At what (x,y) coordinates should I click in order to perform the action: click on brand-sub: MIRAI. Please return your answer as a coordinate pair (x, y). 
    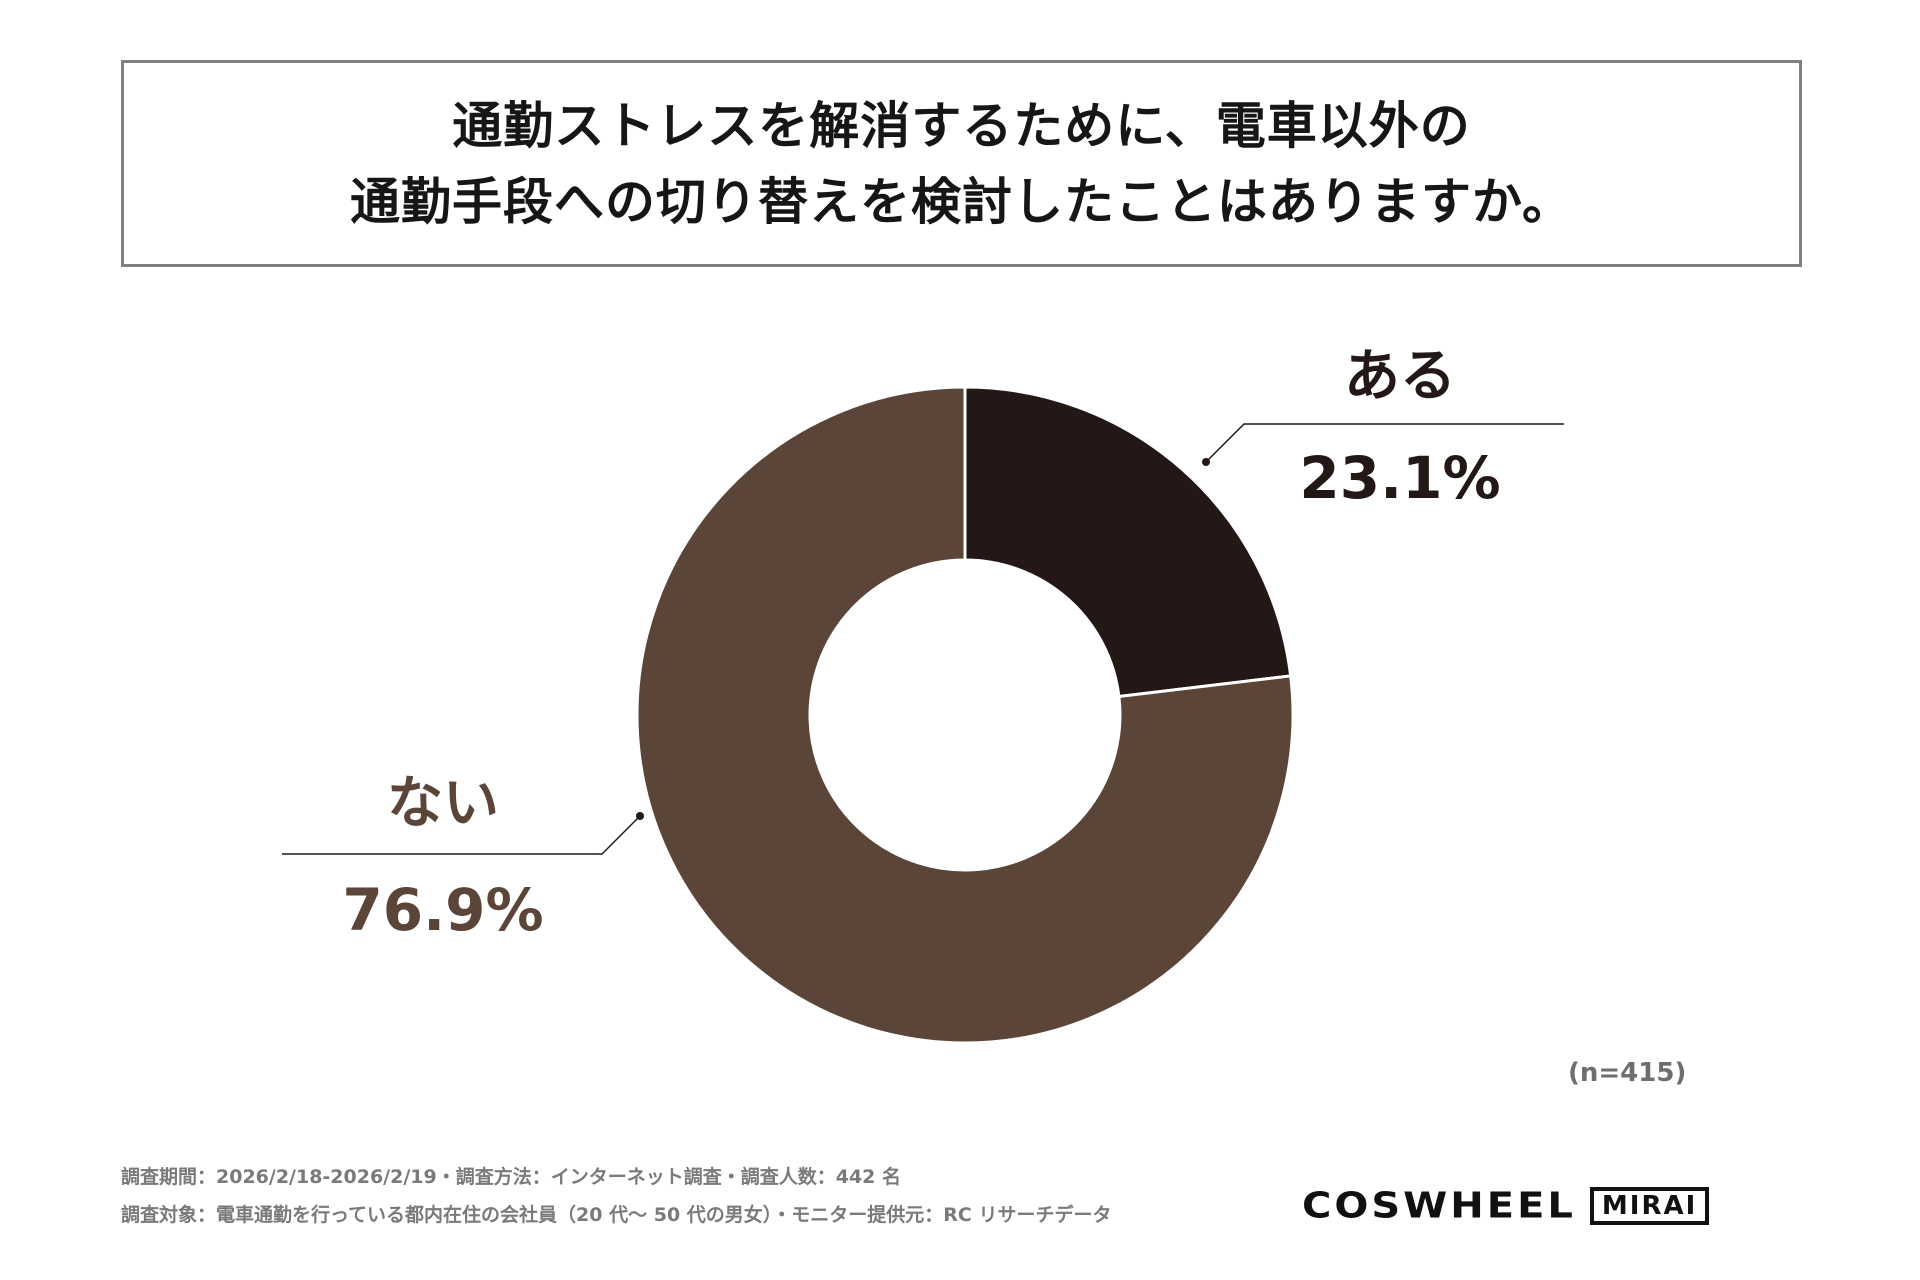
    Looking at the image, I should click on (1649, 1206).